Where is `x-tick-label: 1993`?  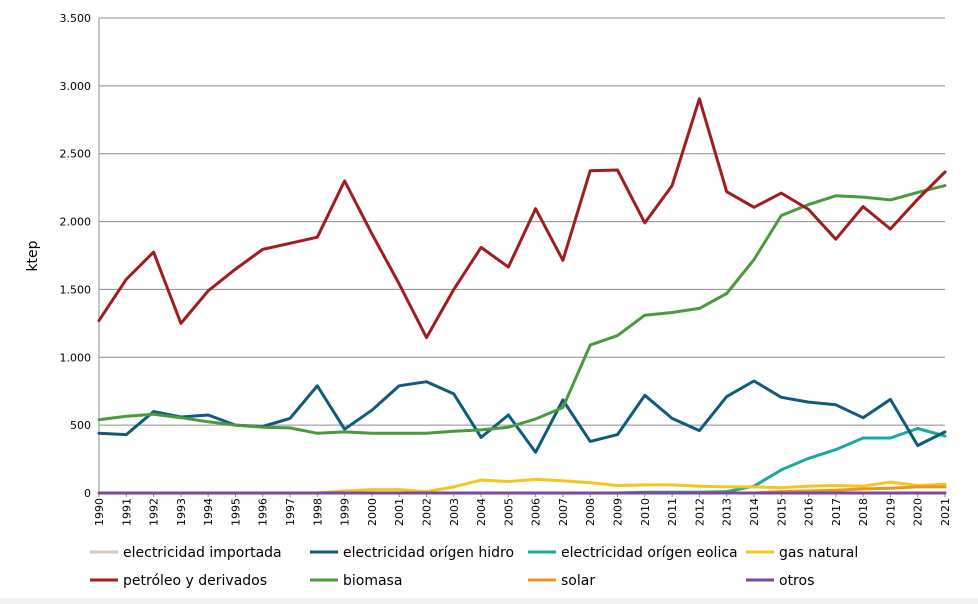
x-tick-label: 1993 is located at coordinates (181, 512).